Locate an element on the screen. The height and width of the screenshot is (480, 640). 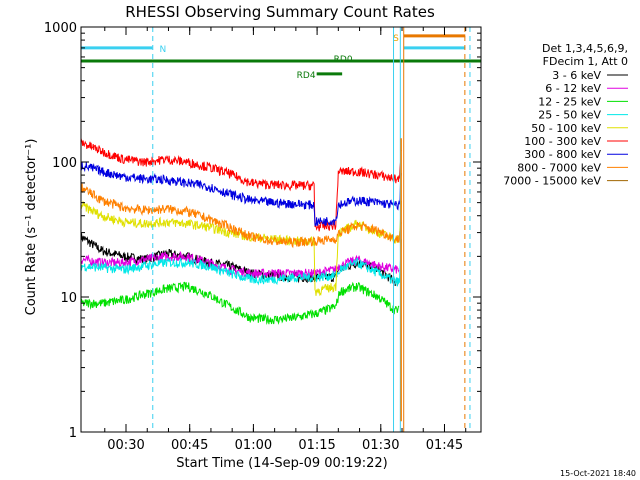
legend-label: 25 - 50 keV is located at coordinates (569, 115).